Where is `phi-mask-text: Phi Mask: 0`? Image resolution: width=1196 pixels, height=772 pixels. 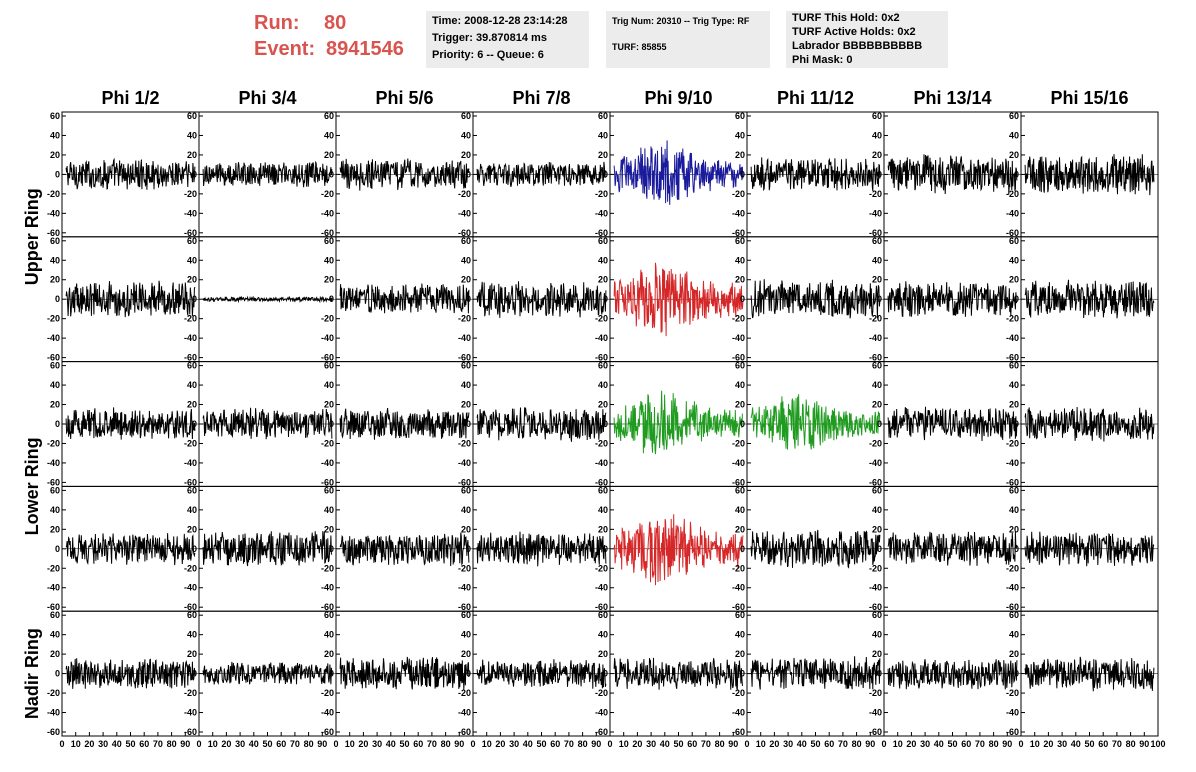
phi-mask-text: Phi Mask: 0 is located at coordinates (822, 60).